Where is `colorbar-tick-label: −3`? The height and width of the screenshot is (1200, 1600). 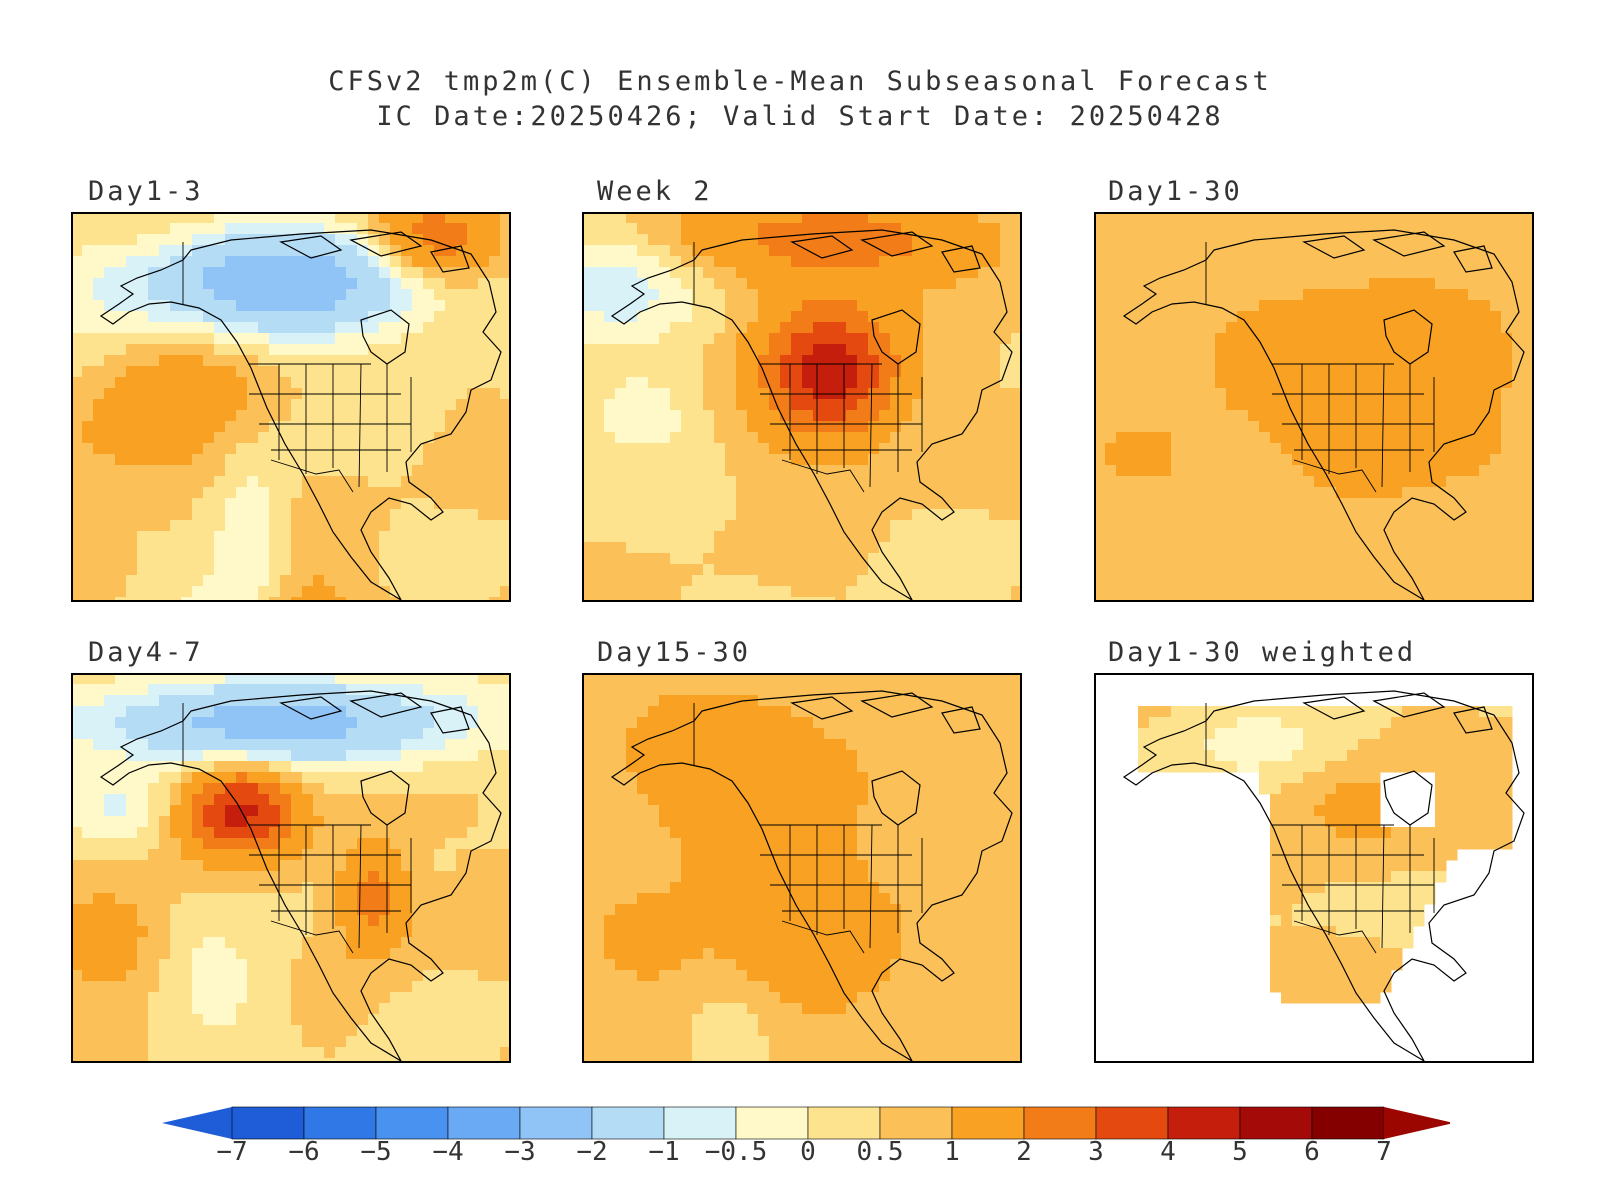 colorbar-tick-label: −3 is located at coordinates (520, 1152).